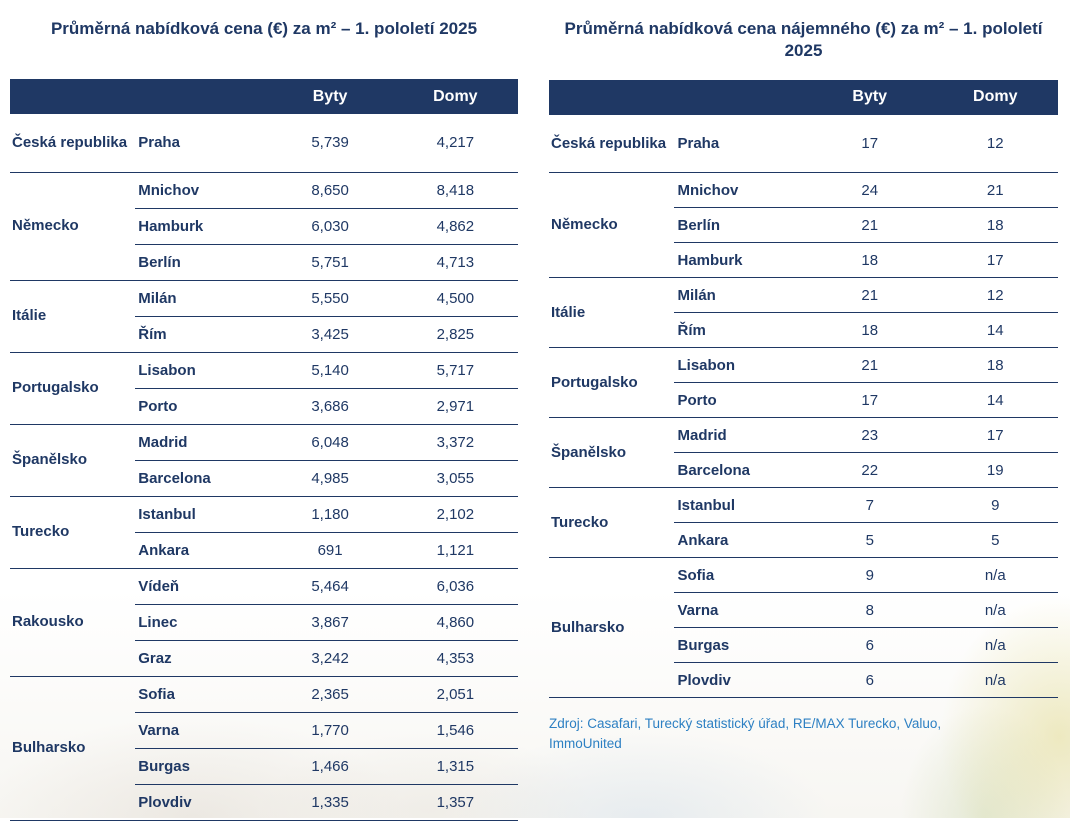  I want to click on city-cell: Vídeň, so click(201, 585).